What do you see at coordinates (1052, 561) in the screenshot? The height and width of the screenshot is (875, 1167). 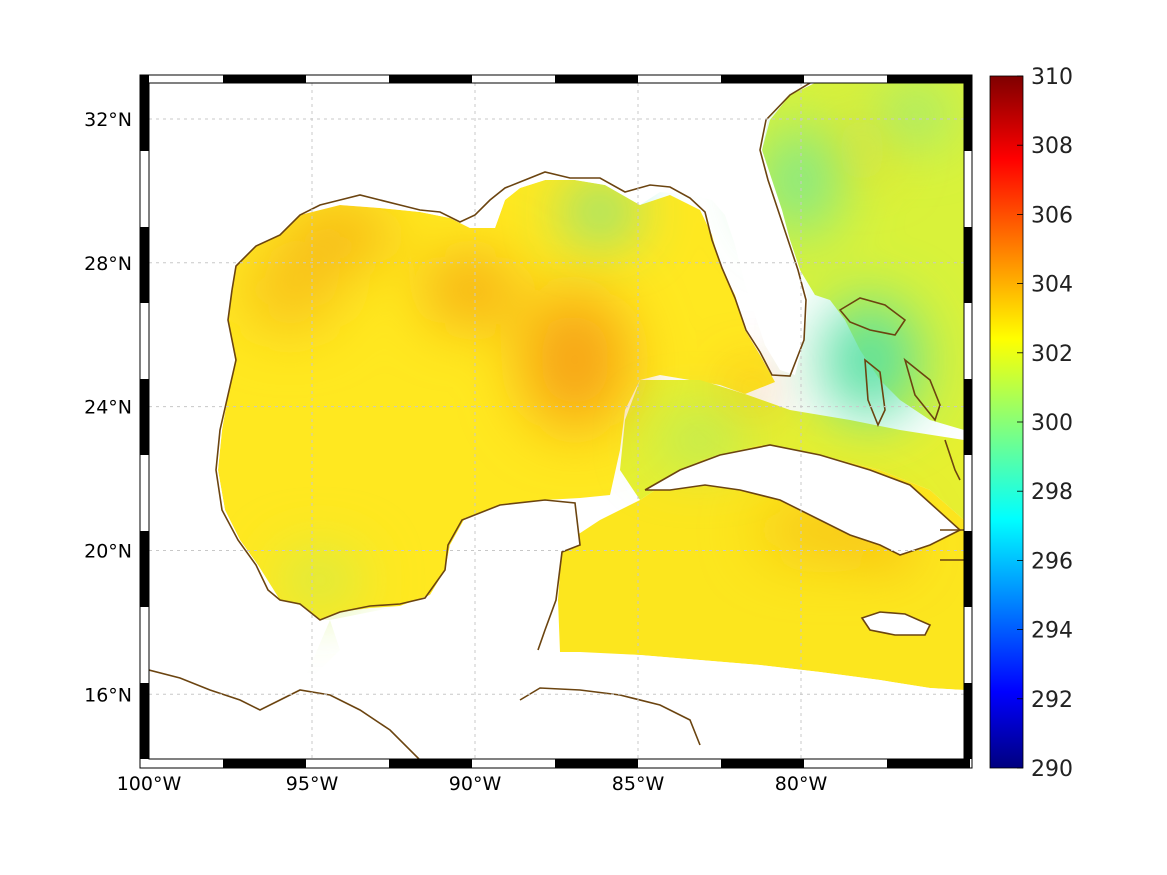 I see `colorbar-tick-label: 296` at bounding box center [1052, 561].